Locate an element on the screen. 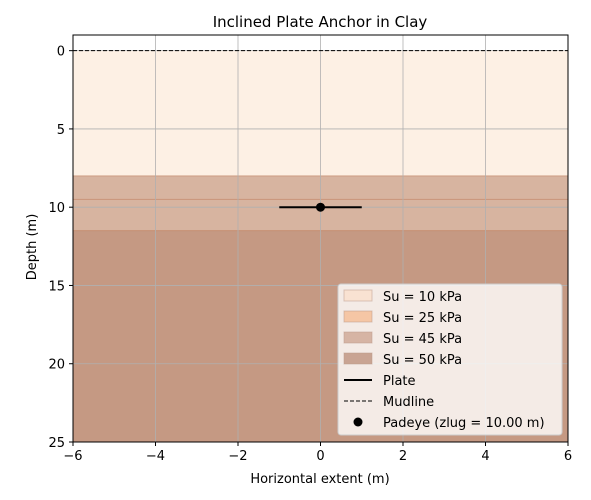 The width and height of the screenshot is (591, 500). legend-label-5: Plate is located at coordinates (399, 381).